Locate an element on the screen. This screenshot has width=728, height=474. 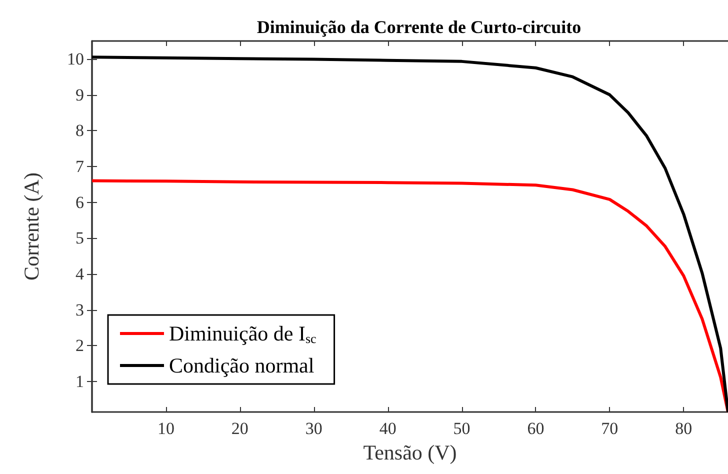
x-axis-title: Tensão (V) is located at coordinates (410, 452).